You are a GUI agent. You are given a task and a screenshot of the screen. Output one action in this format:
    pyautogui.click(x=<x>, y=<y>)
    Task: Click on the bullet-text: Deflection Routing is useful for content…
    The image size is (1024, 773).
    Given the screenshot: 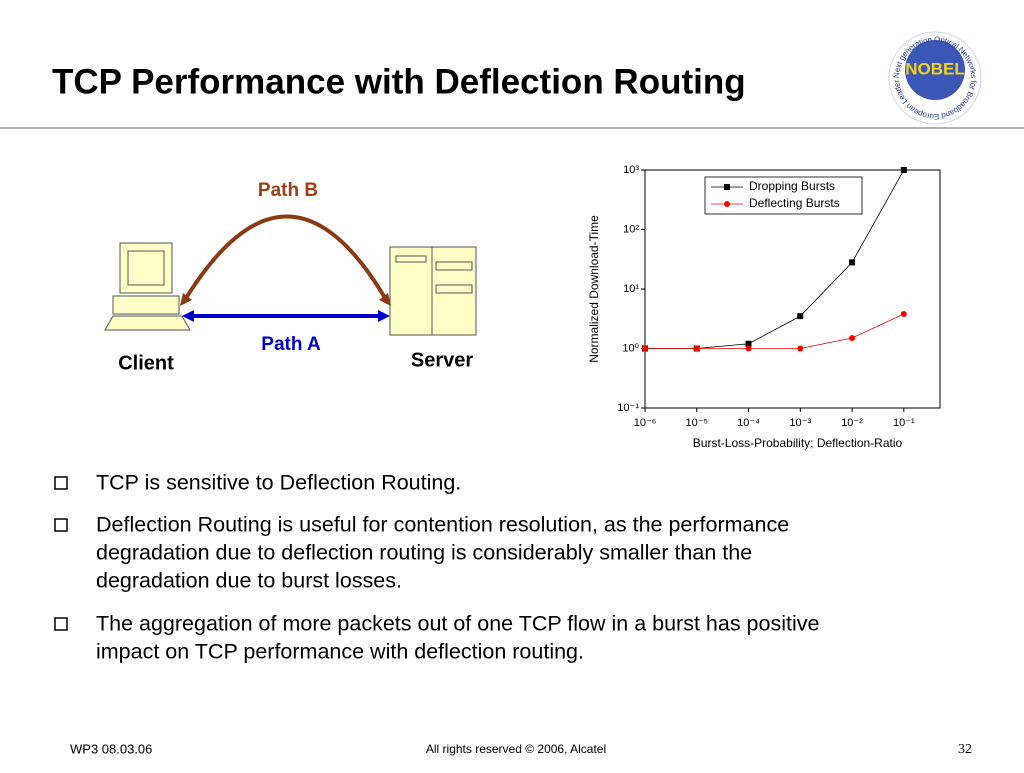 What is the action you would take?
    pyautogui.click(x=442, y=525)
    